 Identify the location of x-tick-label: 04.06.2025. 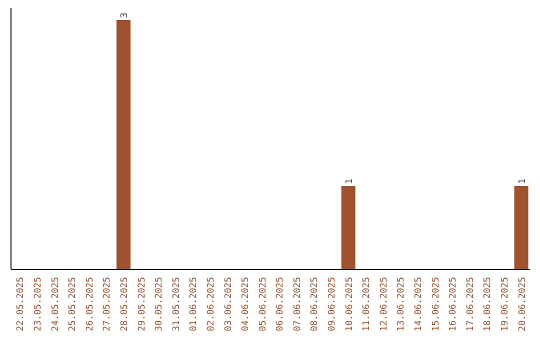
(246, 304).